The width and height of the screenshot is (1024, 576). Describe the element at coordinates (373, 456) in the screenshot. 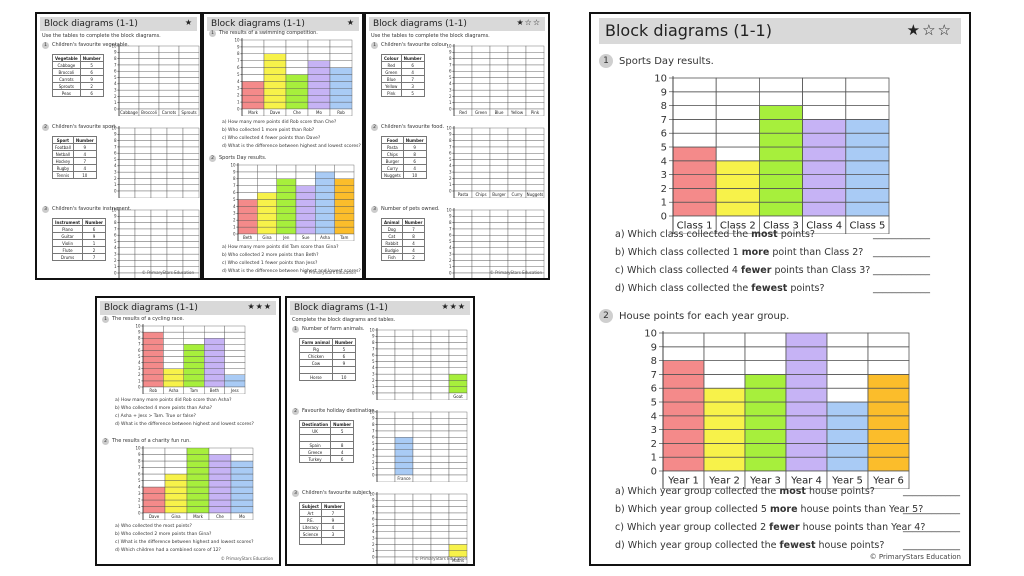

I see `y-tick-label: 3` at that location.